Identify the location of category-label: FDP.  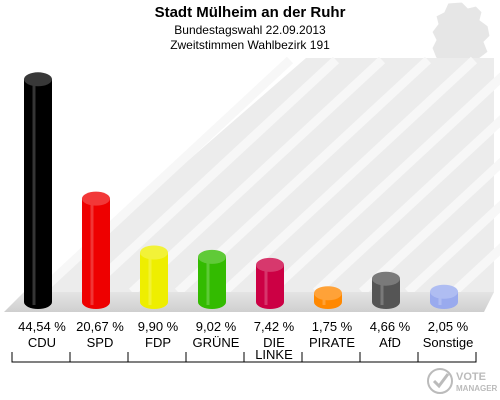
(158, 342).